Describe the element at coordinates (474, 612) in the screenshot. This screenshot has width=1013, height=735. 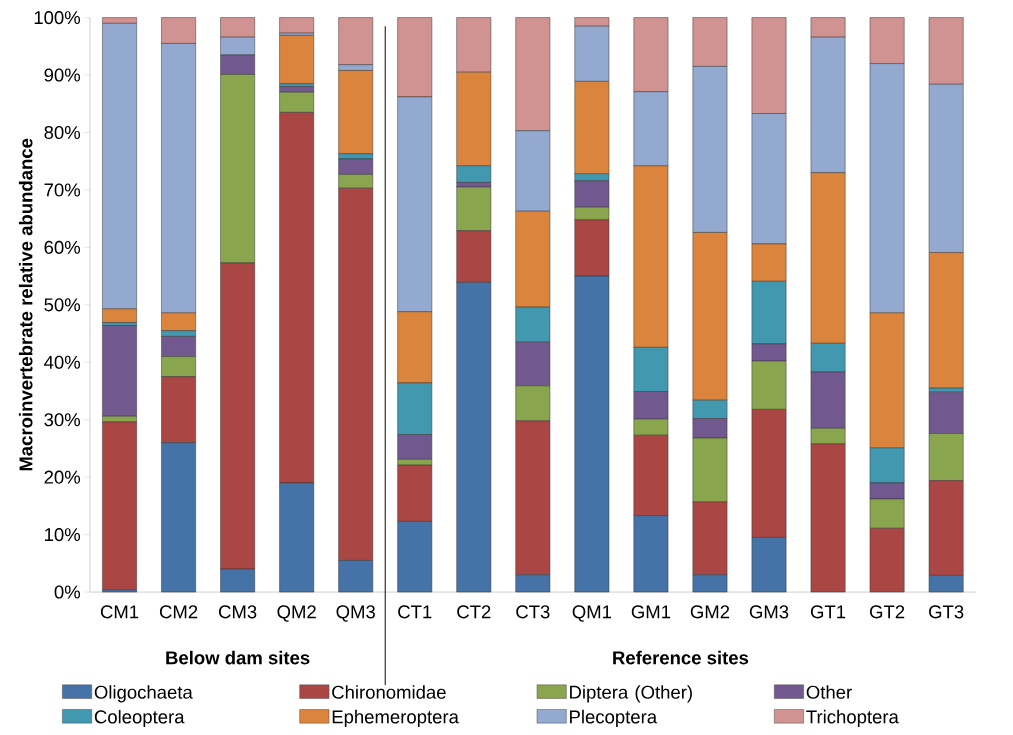
I see `x-tick-label: CT2` at that location.